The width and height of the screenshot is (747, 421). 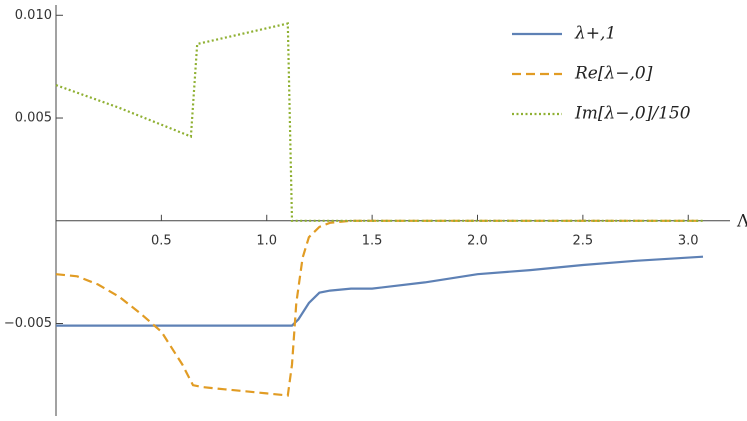 What do you see at coordinates (28, 323) in the screenshot?
I see `y-tick-label: −0.005` at bounding box center [28, 323].